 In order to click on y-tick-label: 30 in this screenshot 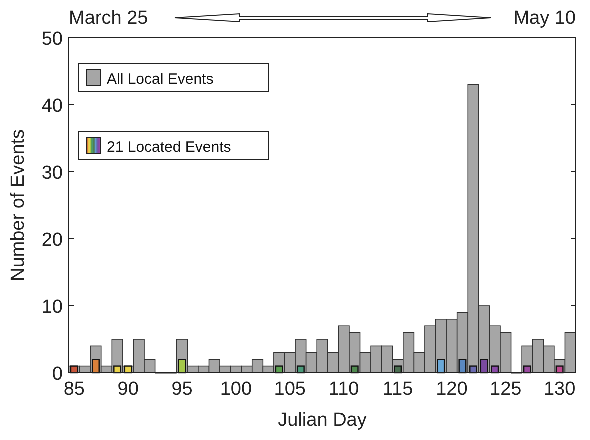, I will do `click(52, 173)`.